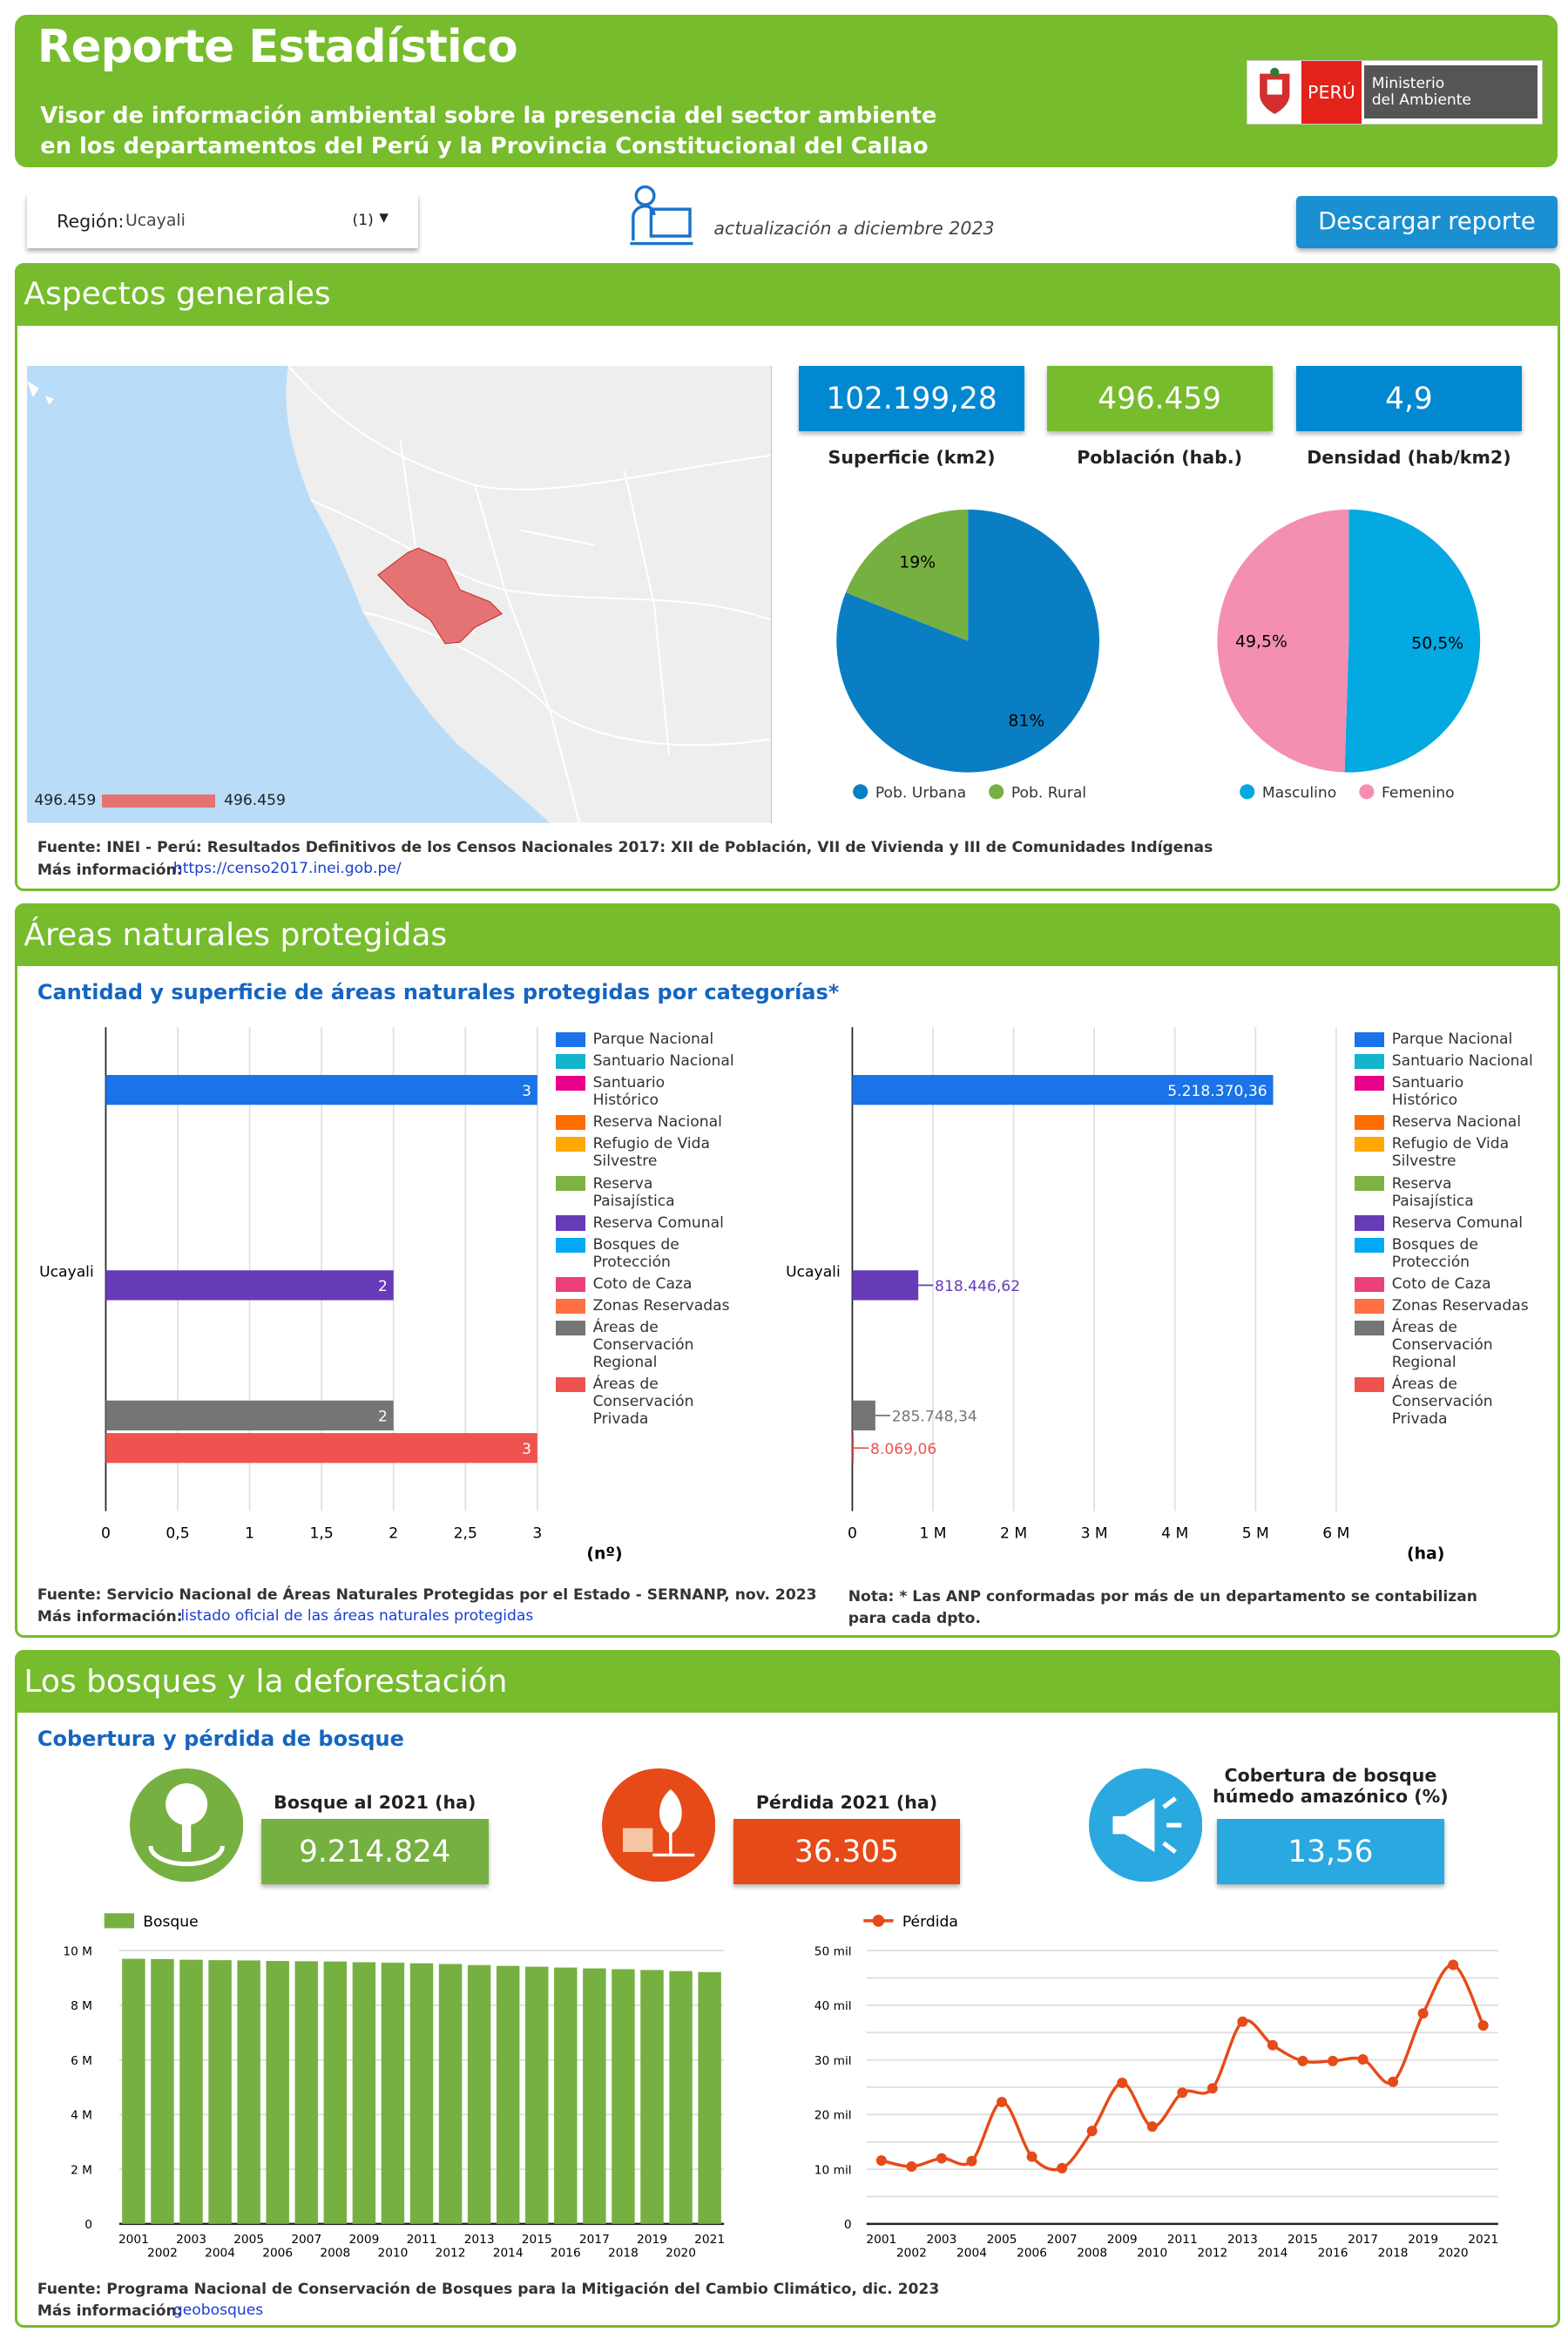 The height and width of the screenshot is (2339, 1568). What do you see at coordinates (155, 221) in the screenshot?
I see `region-value: Ucayali` at bounding box center [155, 221].